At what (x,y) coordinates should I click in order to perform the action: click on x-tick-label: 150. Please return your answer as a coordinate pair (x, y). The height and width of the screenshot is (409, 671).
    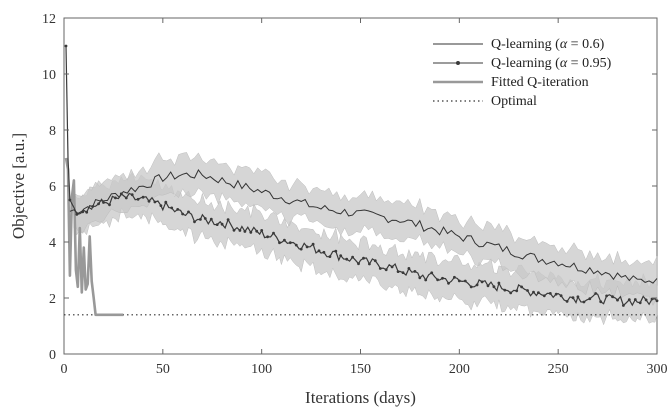
    Looking at the image, I should click on (360, 369).